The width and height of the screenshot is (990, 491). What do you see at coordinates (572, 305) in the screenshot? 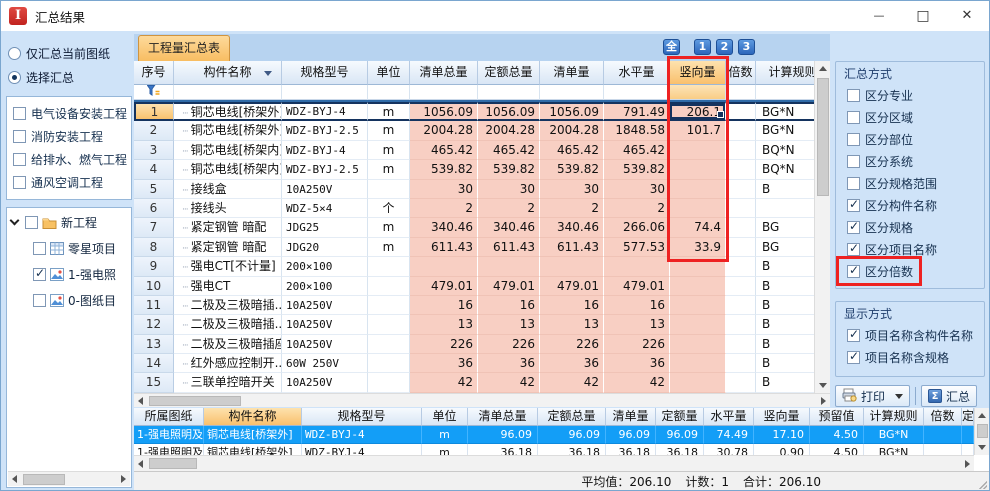
I see `cell-list-qty: 16` at bounding box center [572, 305].